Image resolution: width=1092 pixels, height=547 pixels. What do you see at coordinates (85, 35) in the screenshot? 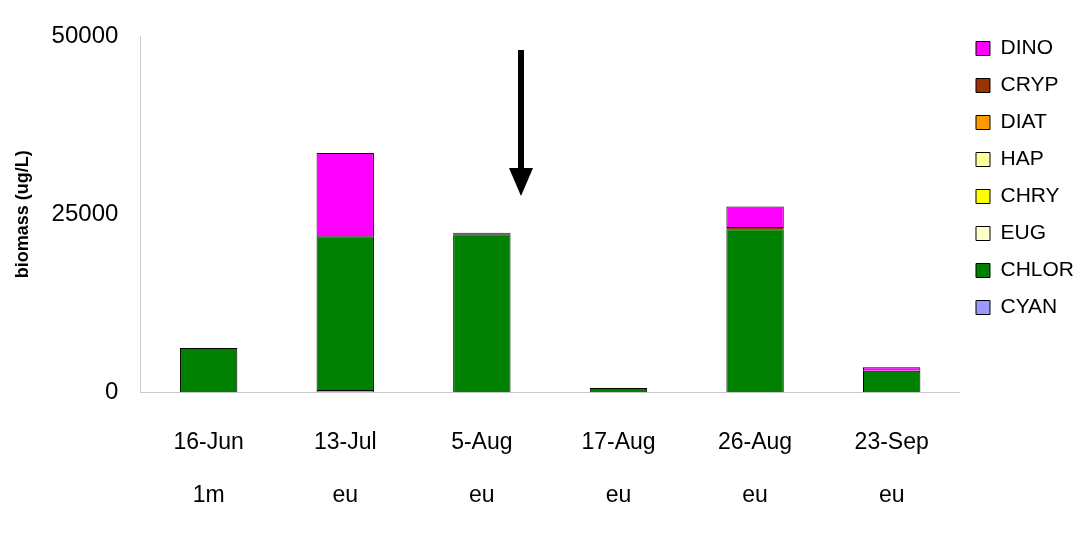
I see `y-tick-label: 50000` at bounding box center [85, 35].